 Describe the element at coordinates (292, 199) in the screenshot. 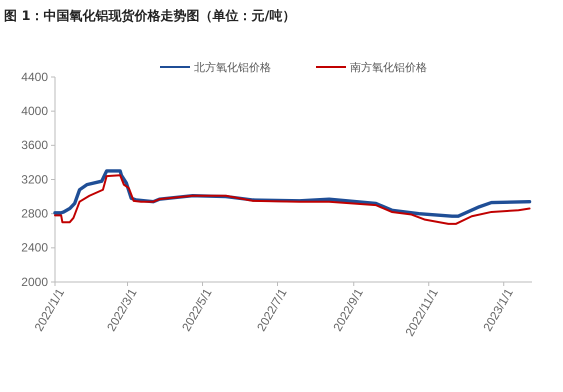

I see `line-series` at that location.